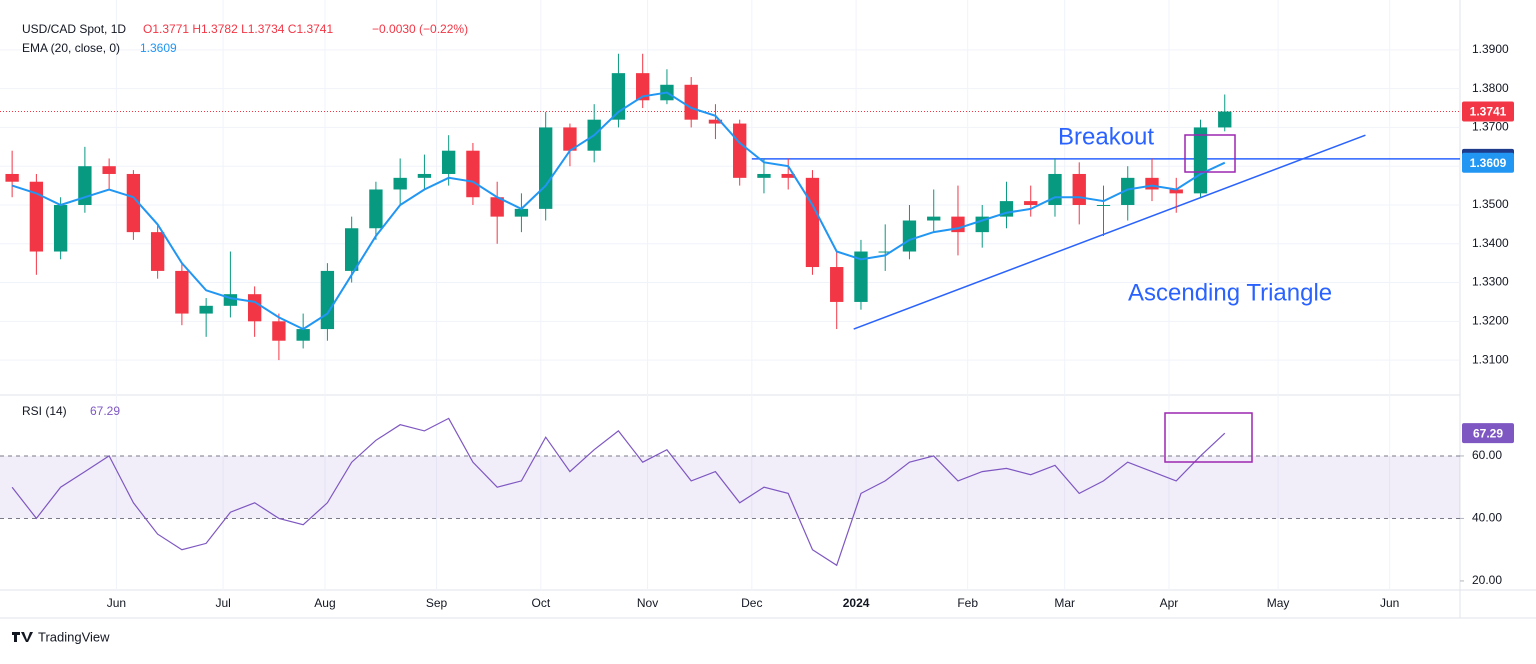 The width and height of the screenshot is (1536, 664). I want to click on x-tick-label: Mar, so click(1064, 603).